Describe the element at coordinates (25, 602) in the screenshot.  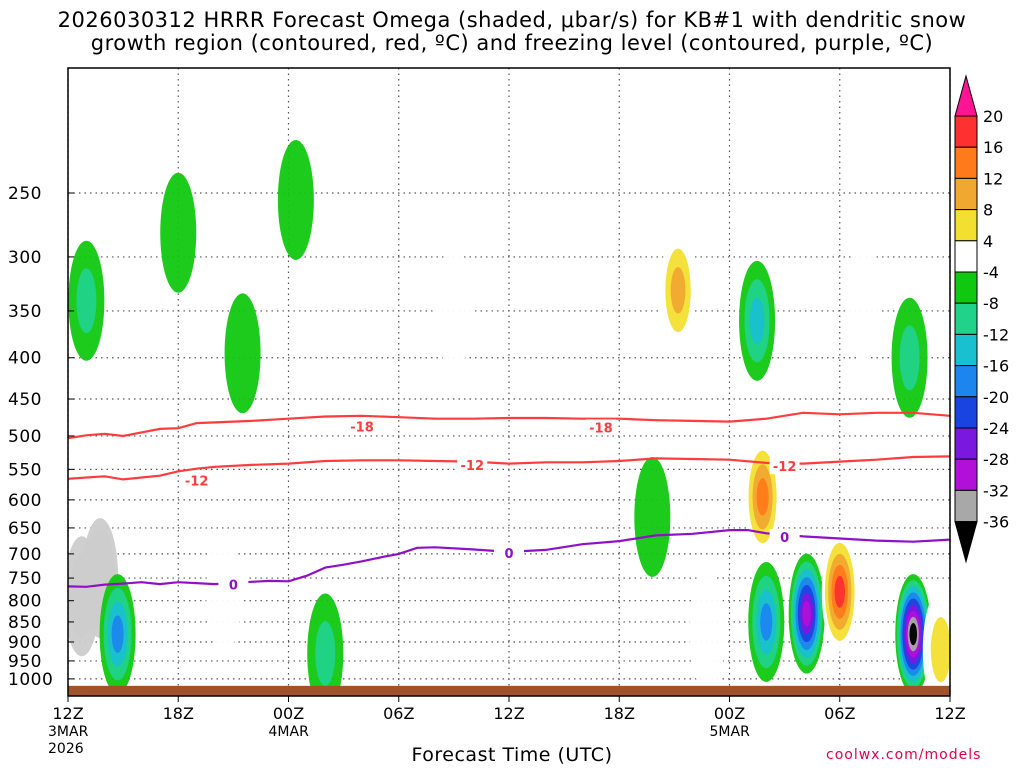
I see `y-tick-label: 800` at that location.